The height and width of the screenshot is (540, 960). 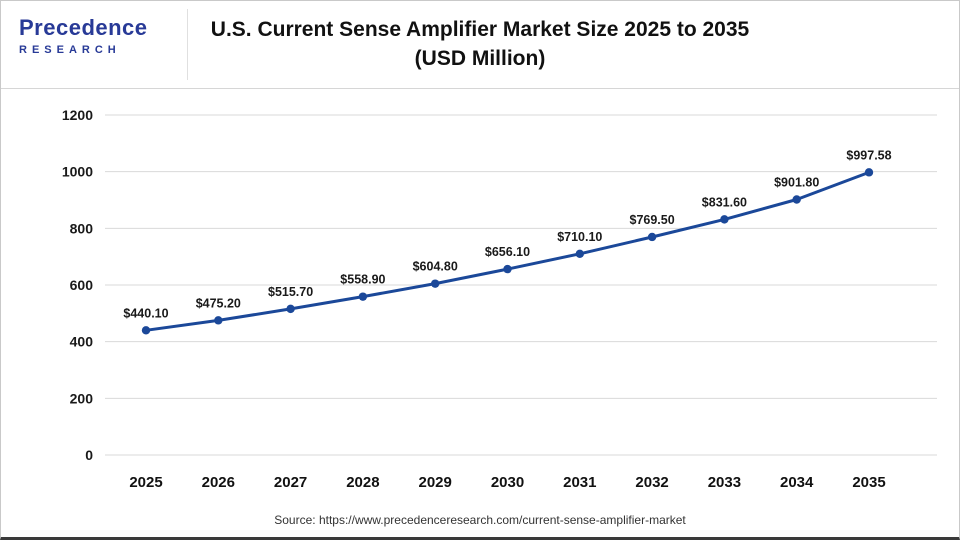 I want to click on y-axis-tick-label: 1000, so click(x=77, y=172).